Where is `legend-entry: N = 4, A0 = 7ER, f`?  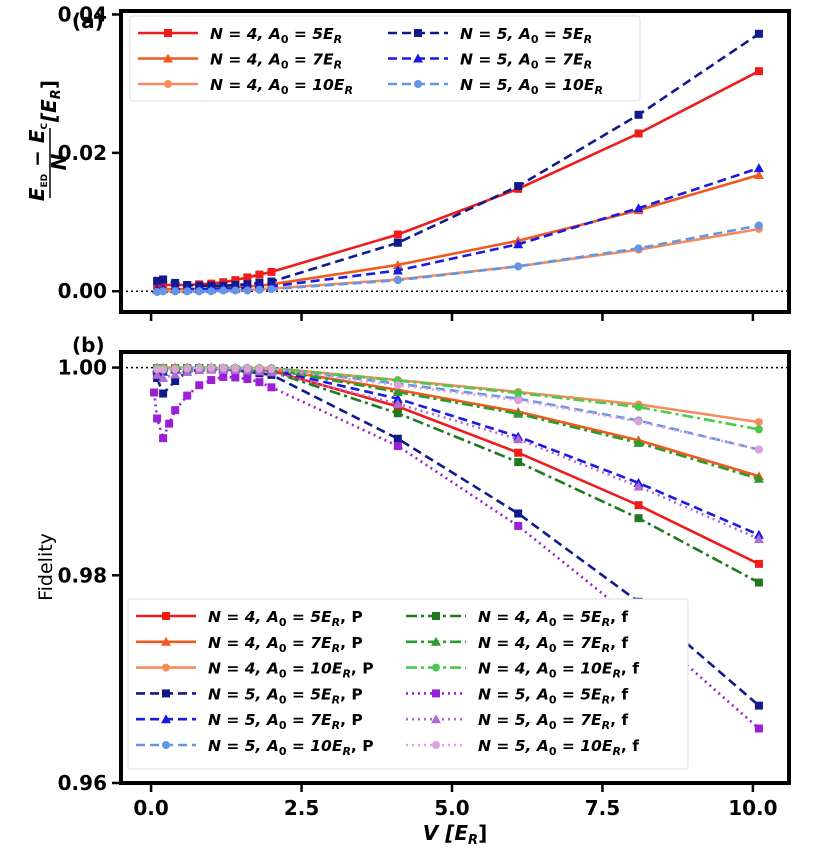 legend-entry: N = 4, A0 = 7ER, f is located at coordinates (517, 644).